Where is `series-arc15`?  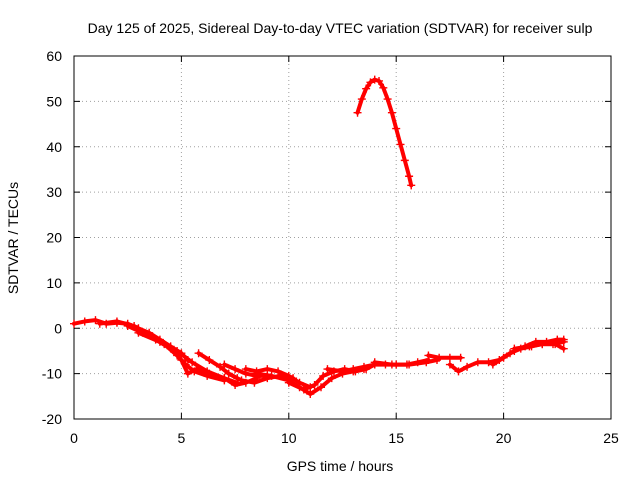 series-arc15 is located at coordinates (528, 352).